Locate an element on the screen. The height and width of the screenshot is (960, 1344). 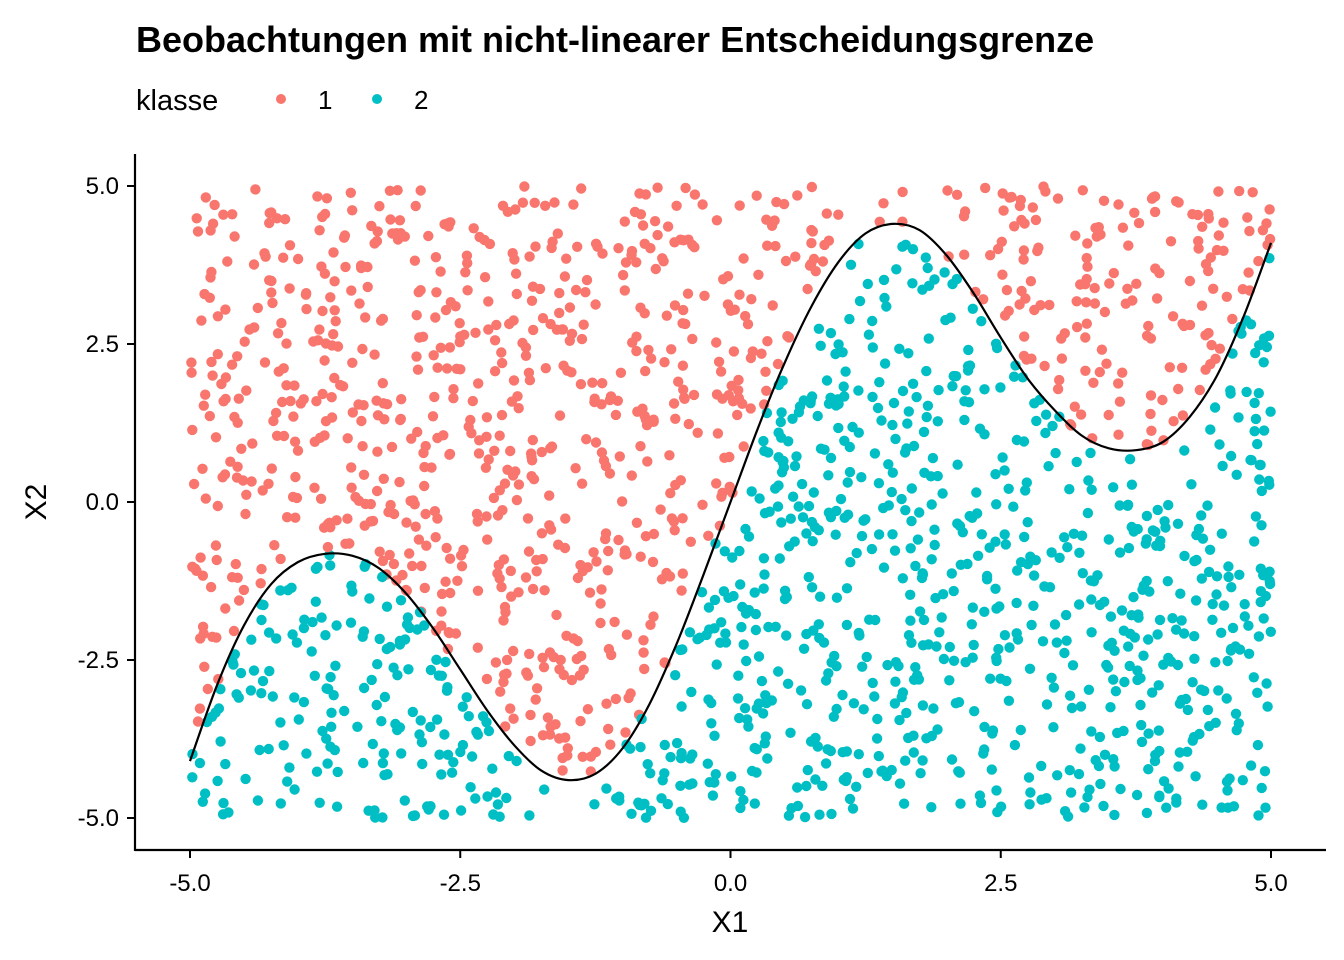
y-tick-label: 5.0 is located at coordinates (102, 186).